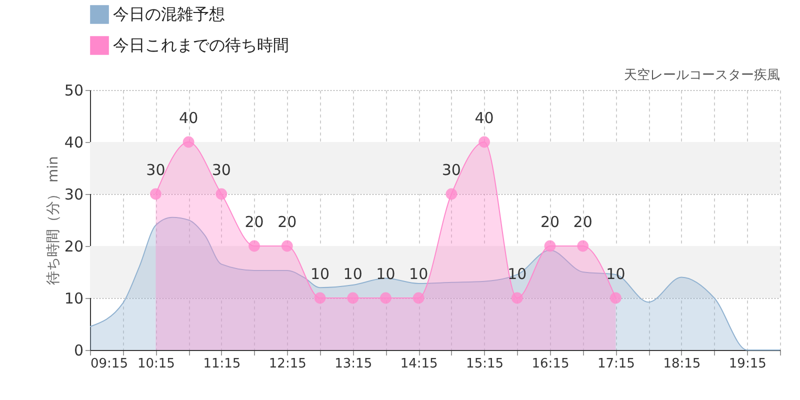 This screenshot has height=400, width=800. What do you see at coordinates (74, 247) in the screenshot?
I see `y-tick-label: 20` at bounding box center [74, 247].